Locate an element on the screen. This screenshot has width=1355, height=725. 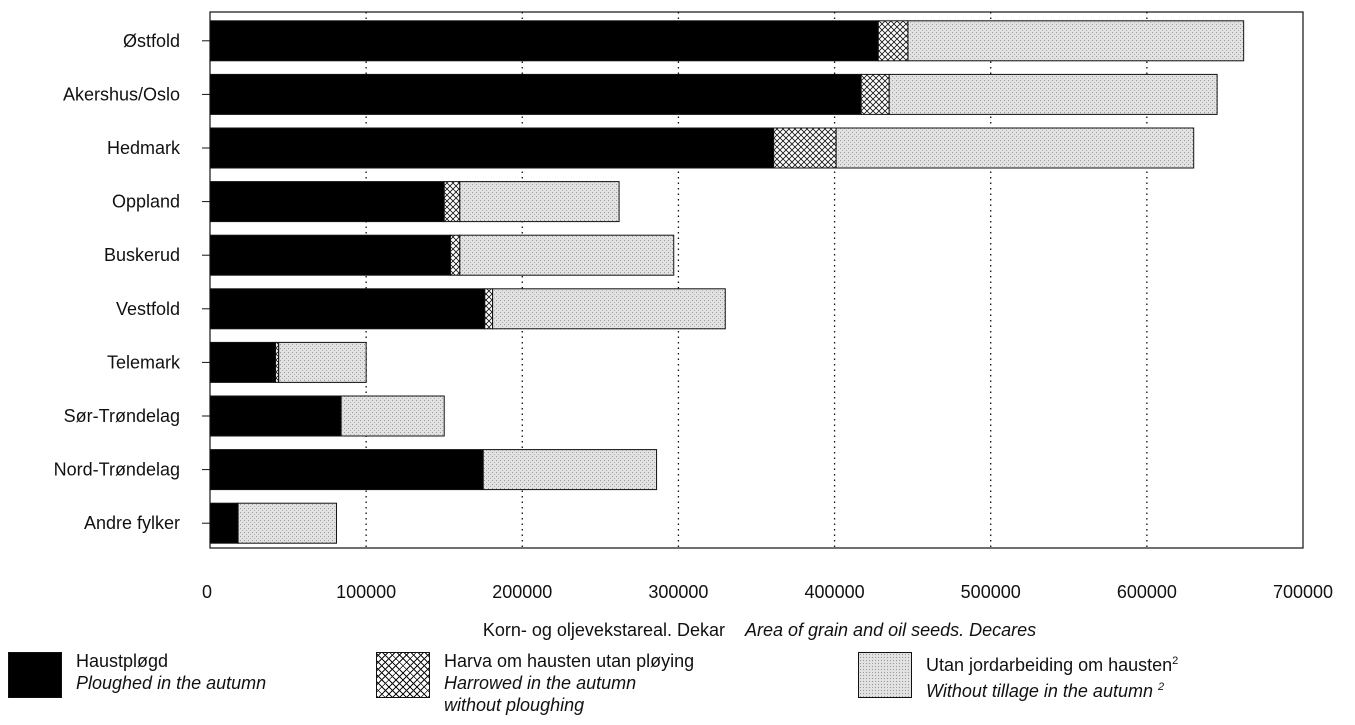
legend-label-sup: 2 is located at coordinates (1175, 661).